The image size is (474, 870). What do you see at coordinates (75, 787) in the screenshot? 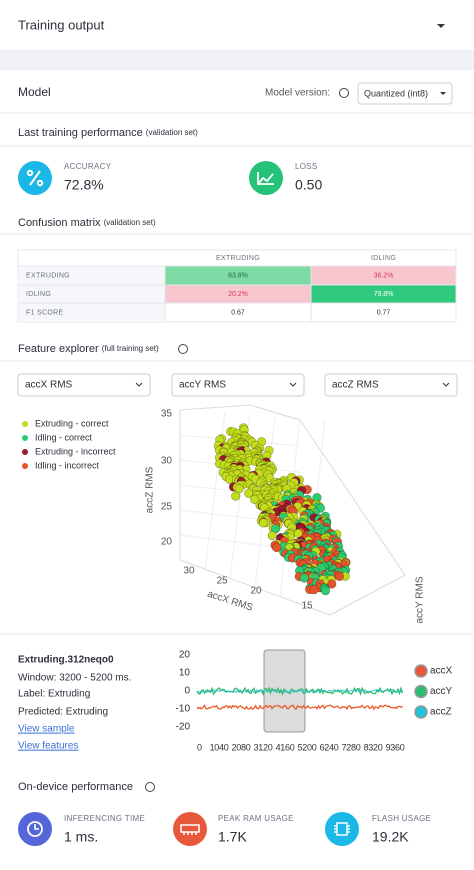
I see `section-title: On-device performance` at bounding box center [75, 787].